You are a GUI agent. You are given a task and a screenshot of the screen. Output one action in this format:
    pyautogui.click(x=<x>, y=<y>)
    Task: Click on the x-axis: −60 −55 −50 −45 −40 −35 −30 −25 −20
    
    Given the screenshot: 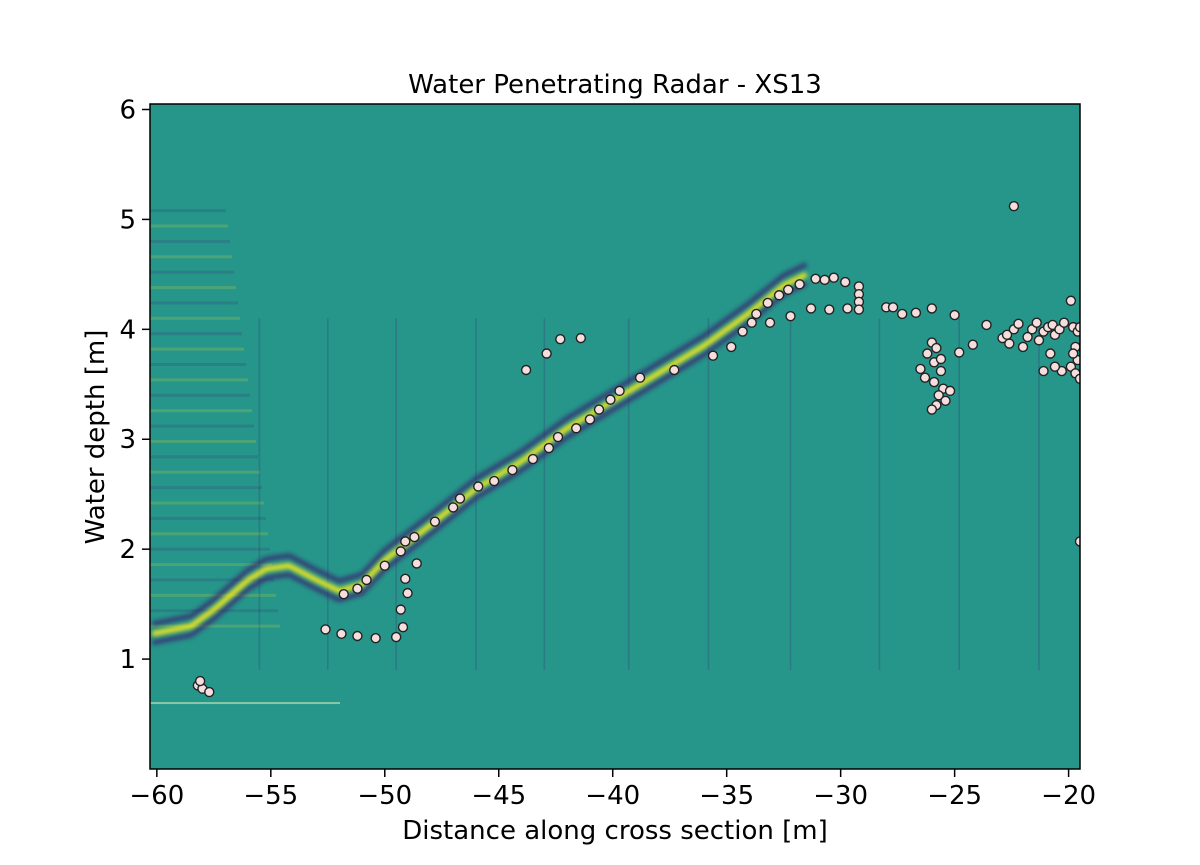 What is the action you would take?
    pyautogui.click(x=612, y=790)
    